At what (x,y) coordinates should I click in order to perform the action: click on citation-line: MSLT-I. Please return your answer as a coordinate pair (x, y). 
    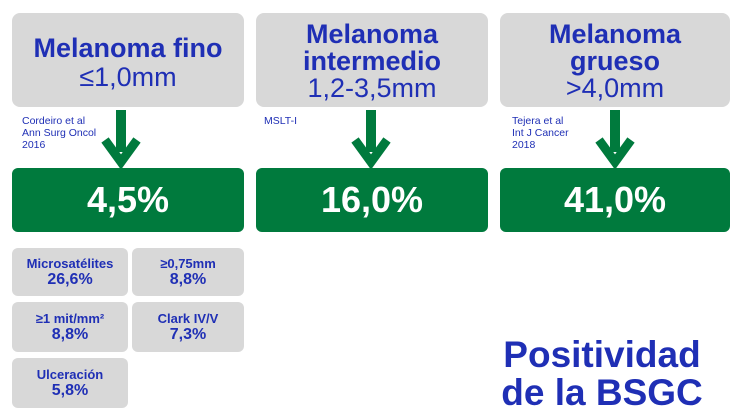
    Looking at the image, I should click on (281, 121).